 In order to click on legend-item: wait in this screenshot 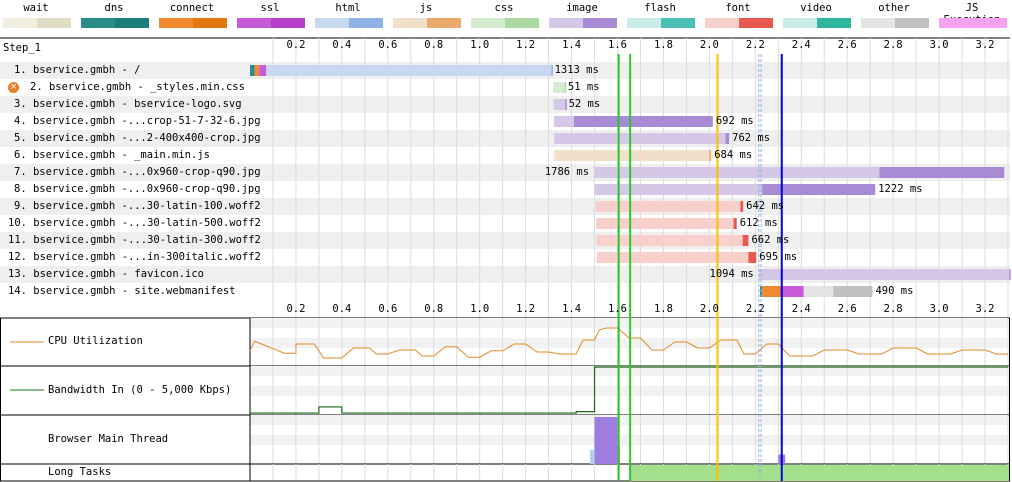, I will do `click(36, 16)`.